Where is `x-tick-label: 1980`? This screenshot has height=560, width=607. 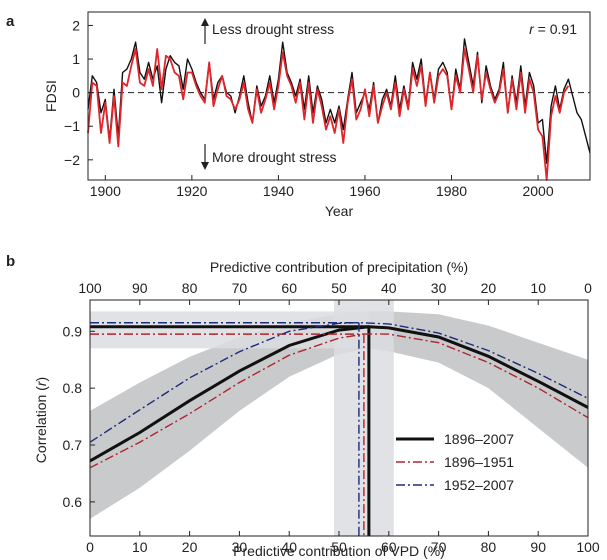 x-tick-label: 1980 is located at coordinates (451, 191).